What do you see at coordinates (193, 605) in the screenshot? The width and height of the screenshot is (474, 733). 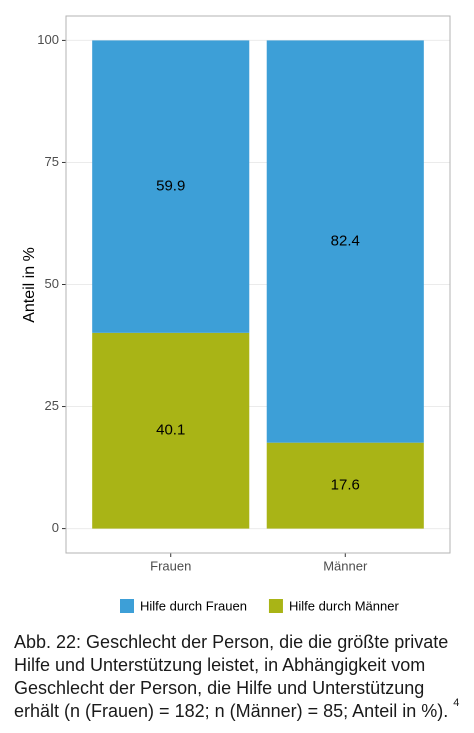 I see `legend-label: Hilfe durch Frauen` at bounding box center [193, 605].